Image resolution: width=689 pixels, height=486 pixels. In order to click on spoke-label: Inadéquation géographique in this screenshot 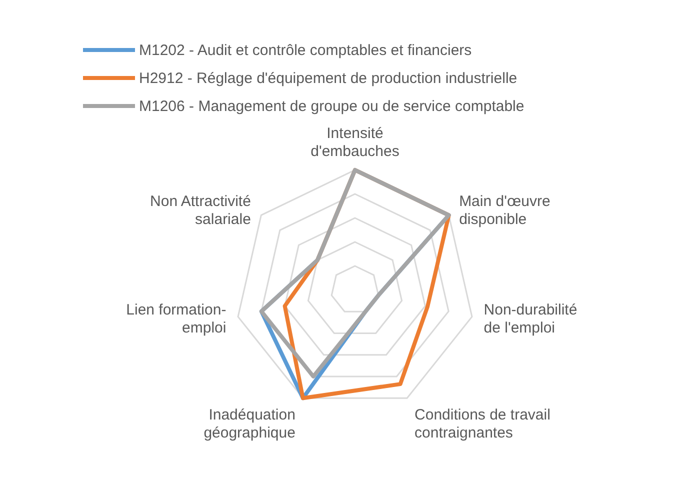, I will do `click(250, 424)`.